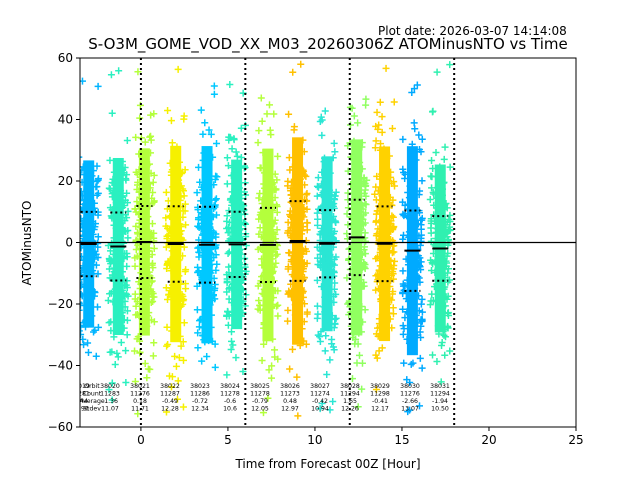  I want to click on orbit-stat-text: 10.6, so click(230, 409).